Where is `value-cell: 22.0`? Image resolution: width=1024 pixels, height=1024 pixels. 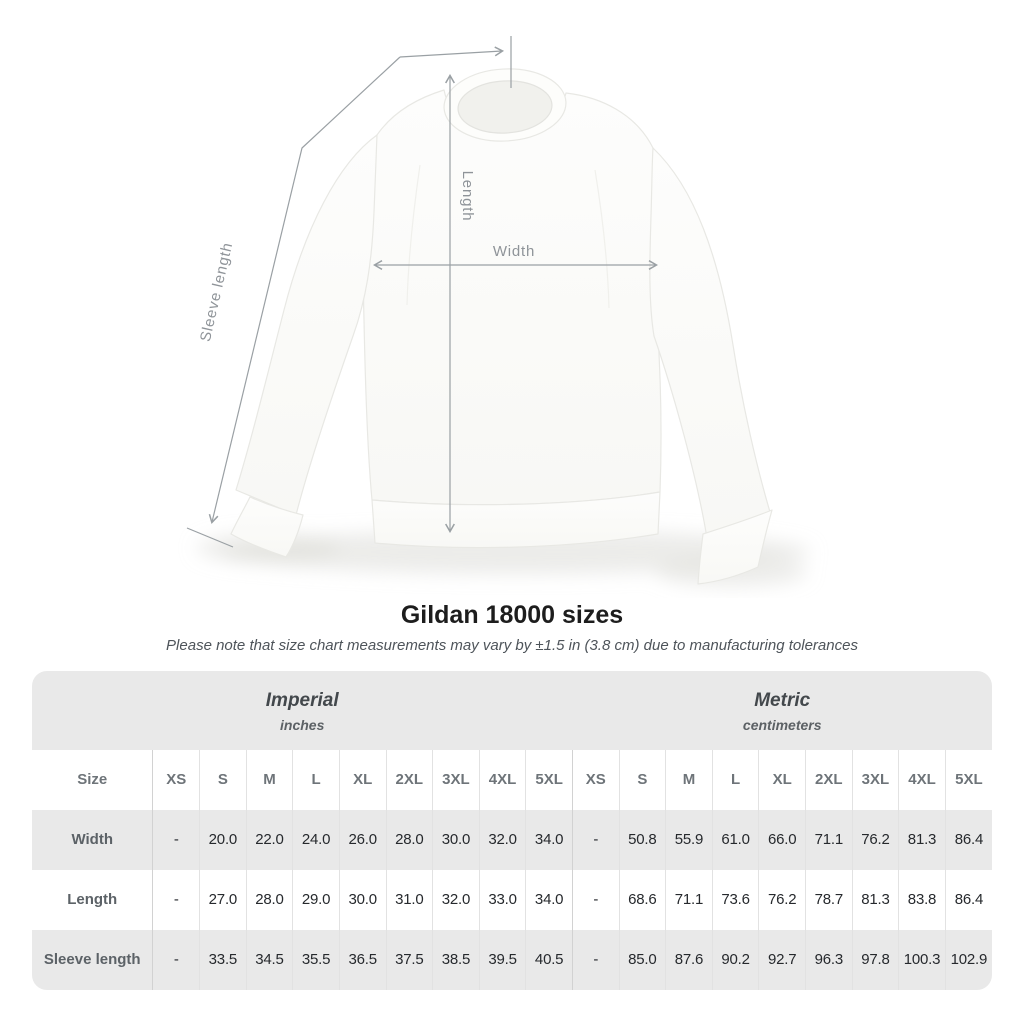
value-cell: 22.0 is located at coordinates (269, 839).